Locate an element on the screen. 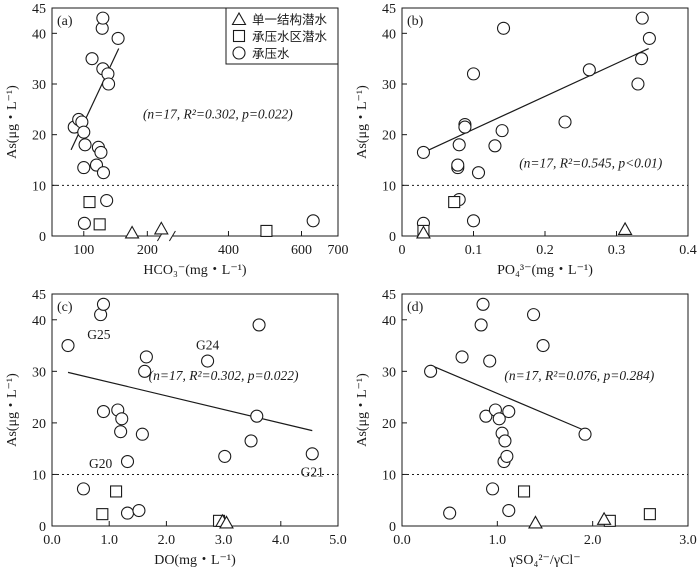 The height and width of the screenshot is (568, 700). x-tick-label: 5.0 is located at coordinates (338, 540).